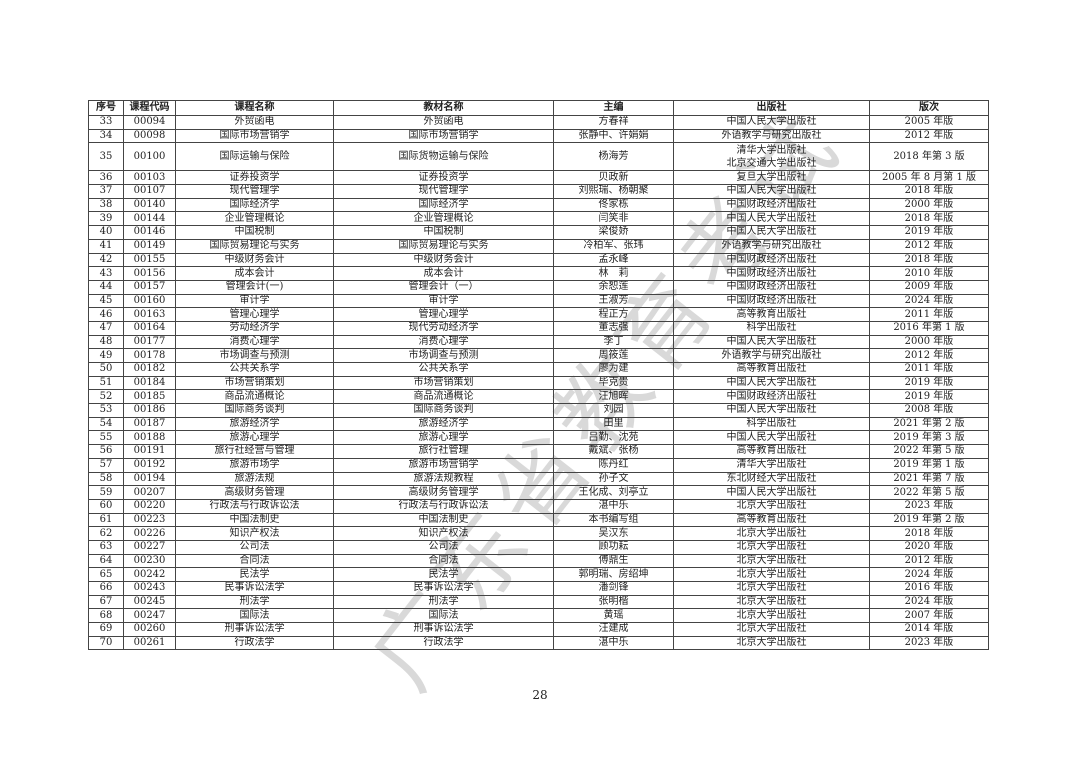 This screenshot has width=1080, height=764. Describe the element at coordinates (443, 355) in the screenshot. I see `cell-textbook-name: 市场调查与预测` at that location.